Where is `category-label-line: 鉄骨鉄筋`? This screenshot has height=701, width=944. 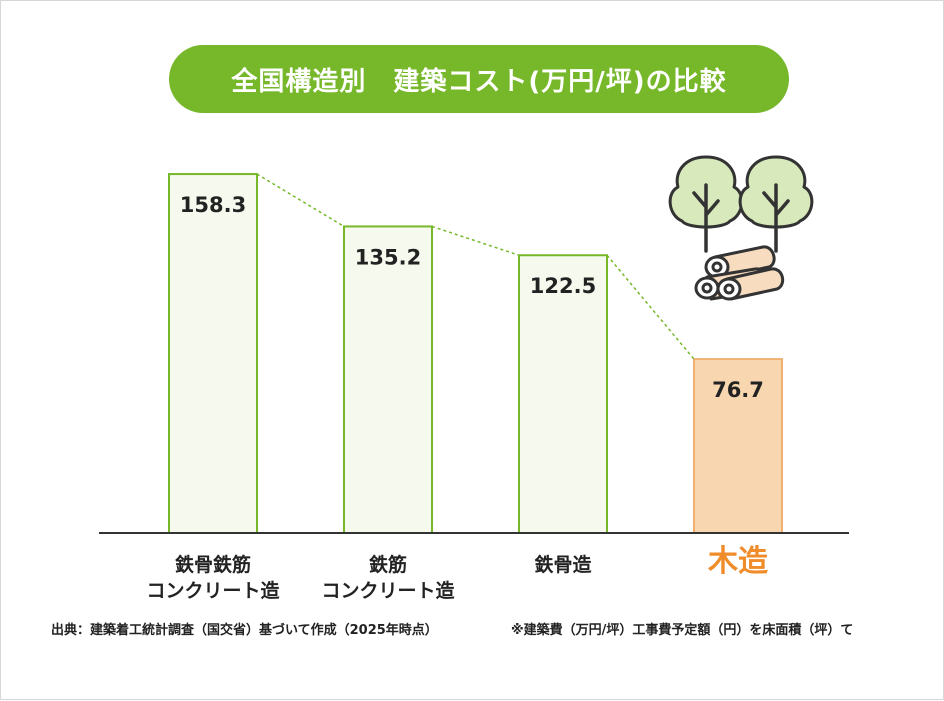 category-label-line: 鉄骨鉄筋 is located at coordinates (213, 564).